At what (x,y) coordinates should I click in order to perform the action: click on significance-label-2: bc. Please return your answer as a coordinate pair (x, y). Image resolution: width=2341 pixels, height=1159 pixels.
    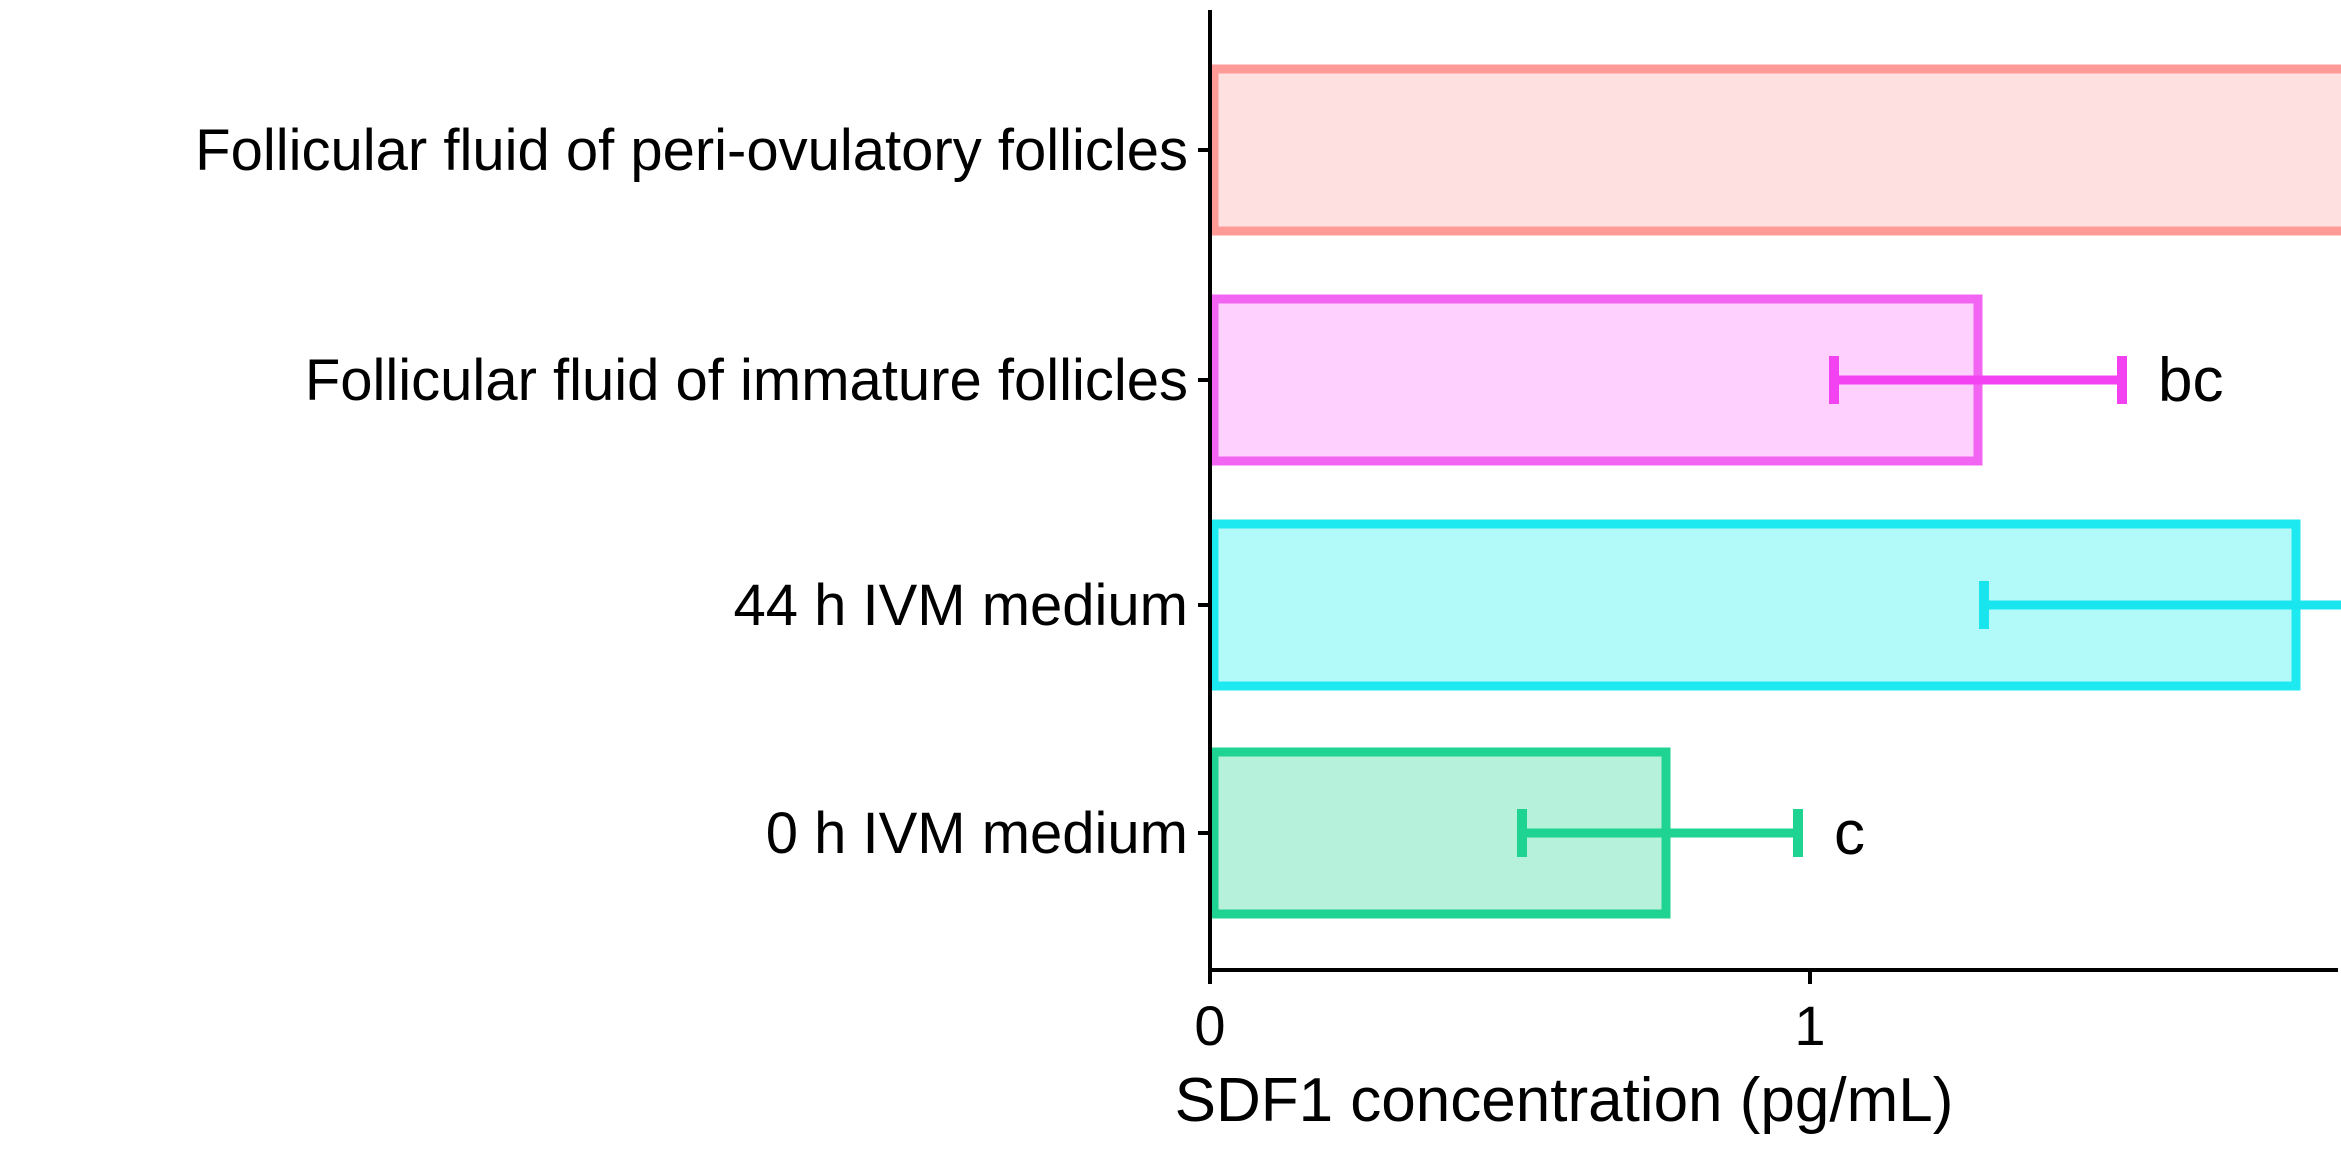
    Looking at the image, I should click on (2190, 380).